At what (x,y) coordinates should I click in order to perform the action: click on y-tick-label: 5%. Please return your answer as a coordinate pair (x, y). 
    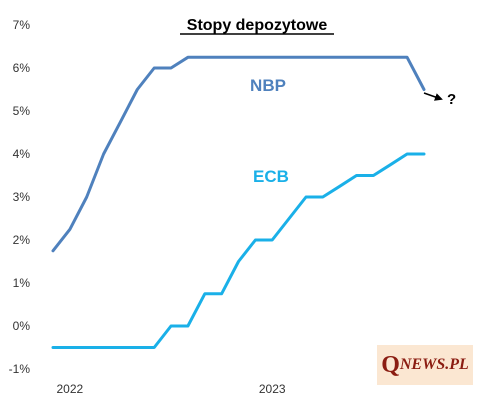
    Looking at the image, I should click on (22, 111).